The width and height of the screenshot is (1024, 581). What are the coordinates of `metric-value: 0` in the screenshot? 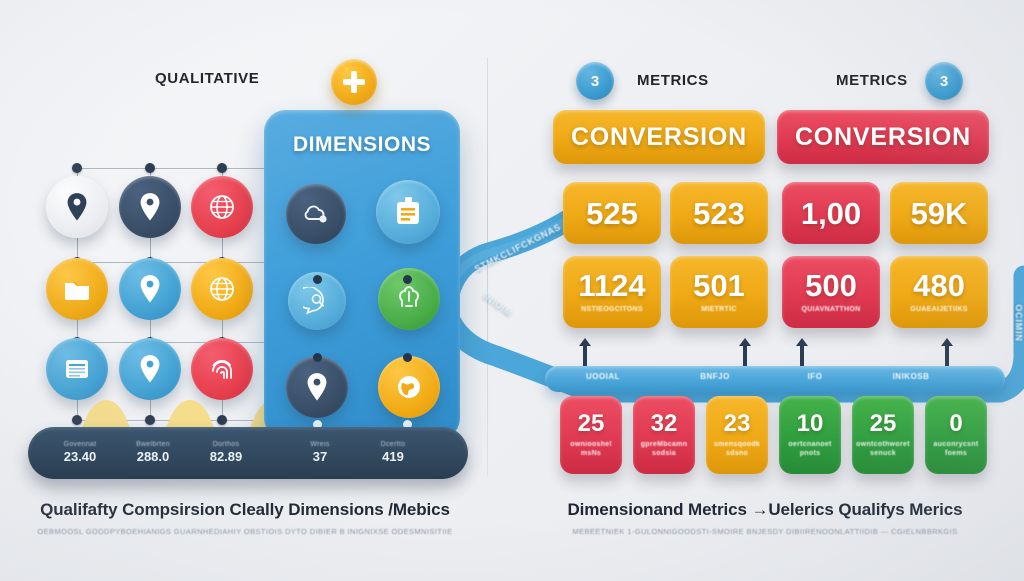 It's located at (956, 423).